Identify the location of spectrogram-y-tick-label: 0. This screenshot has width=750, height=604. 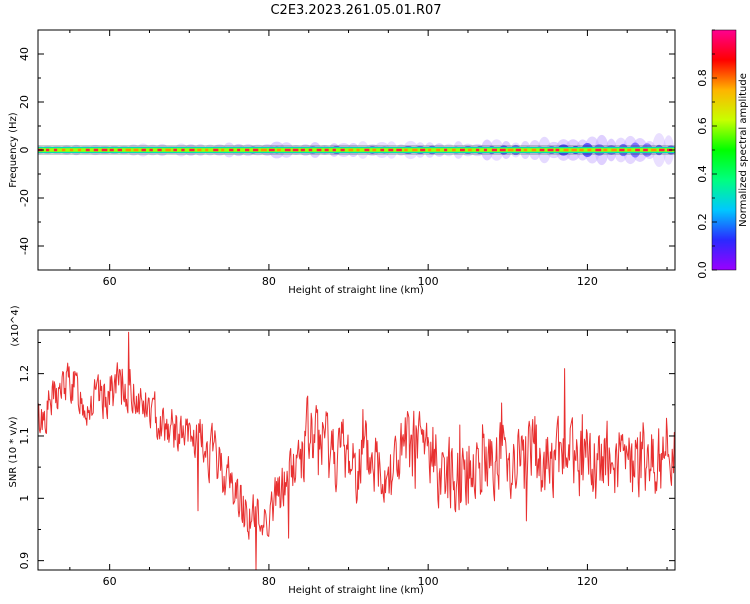
(24, 150).